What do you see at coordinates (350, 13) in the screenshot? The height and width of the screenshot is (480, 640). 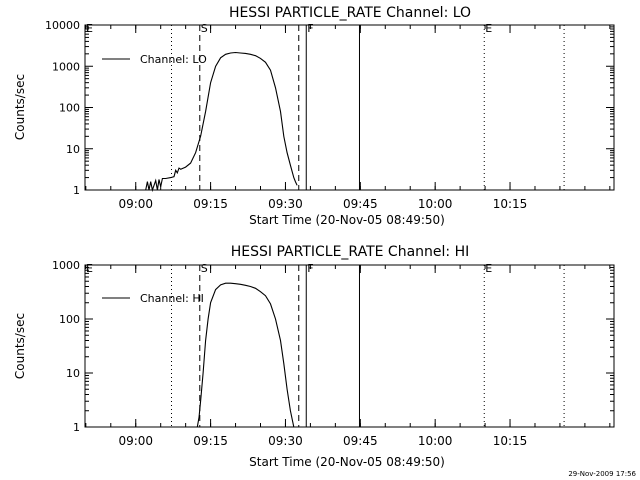 I see `chart-title: HESSI PARTICLE_RATE Channel: LO` at bounding box center [350, 13].